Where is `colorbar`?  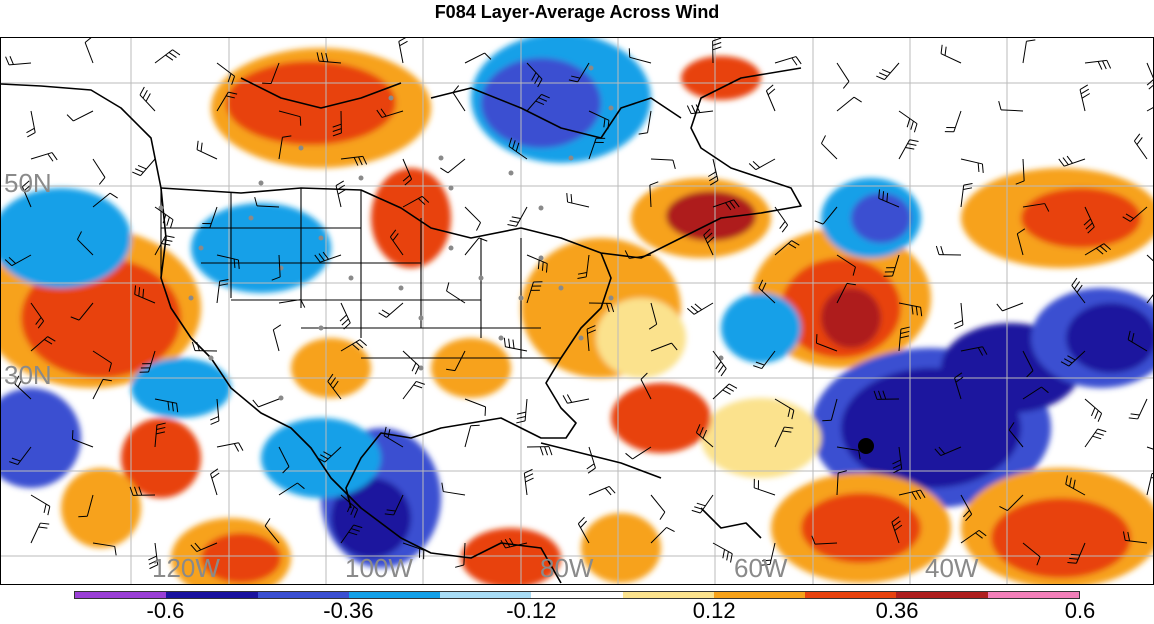 colorbar is located at coordinates (577, 595).